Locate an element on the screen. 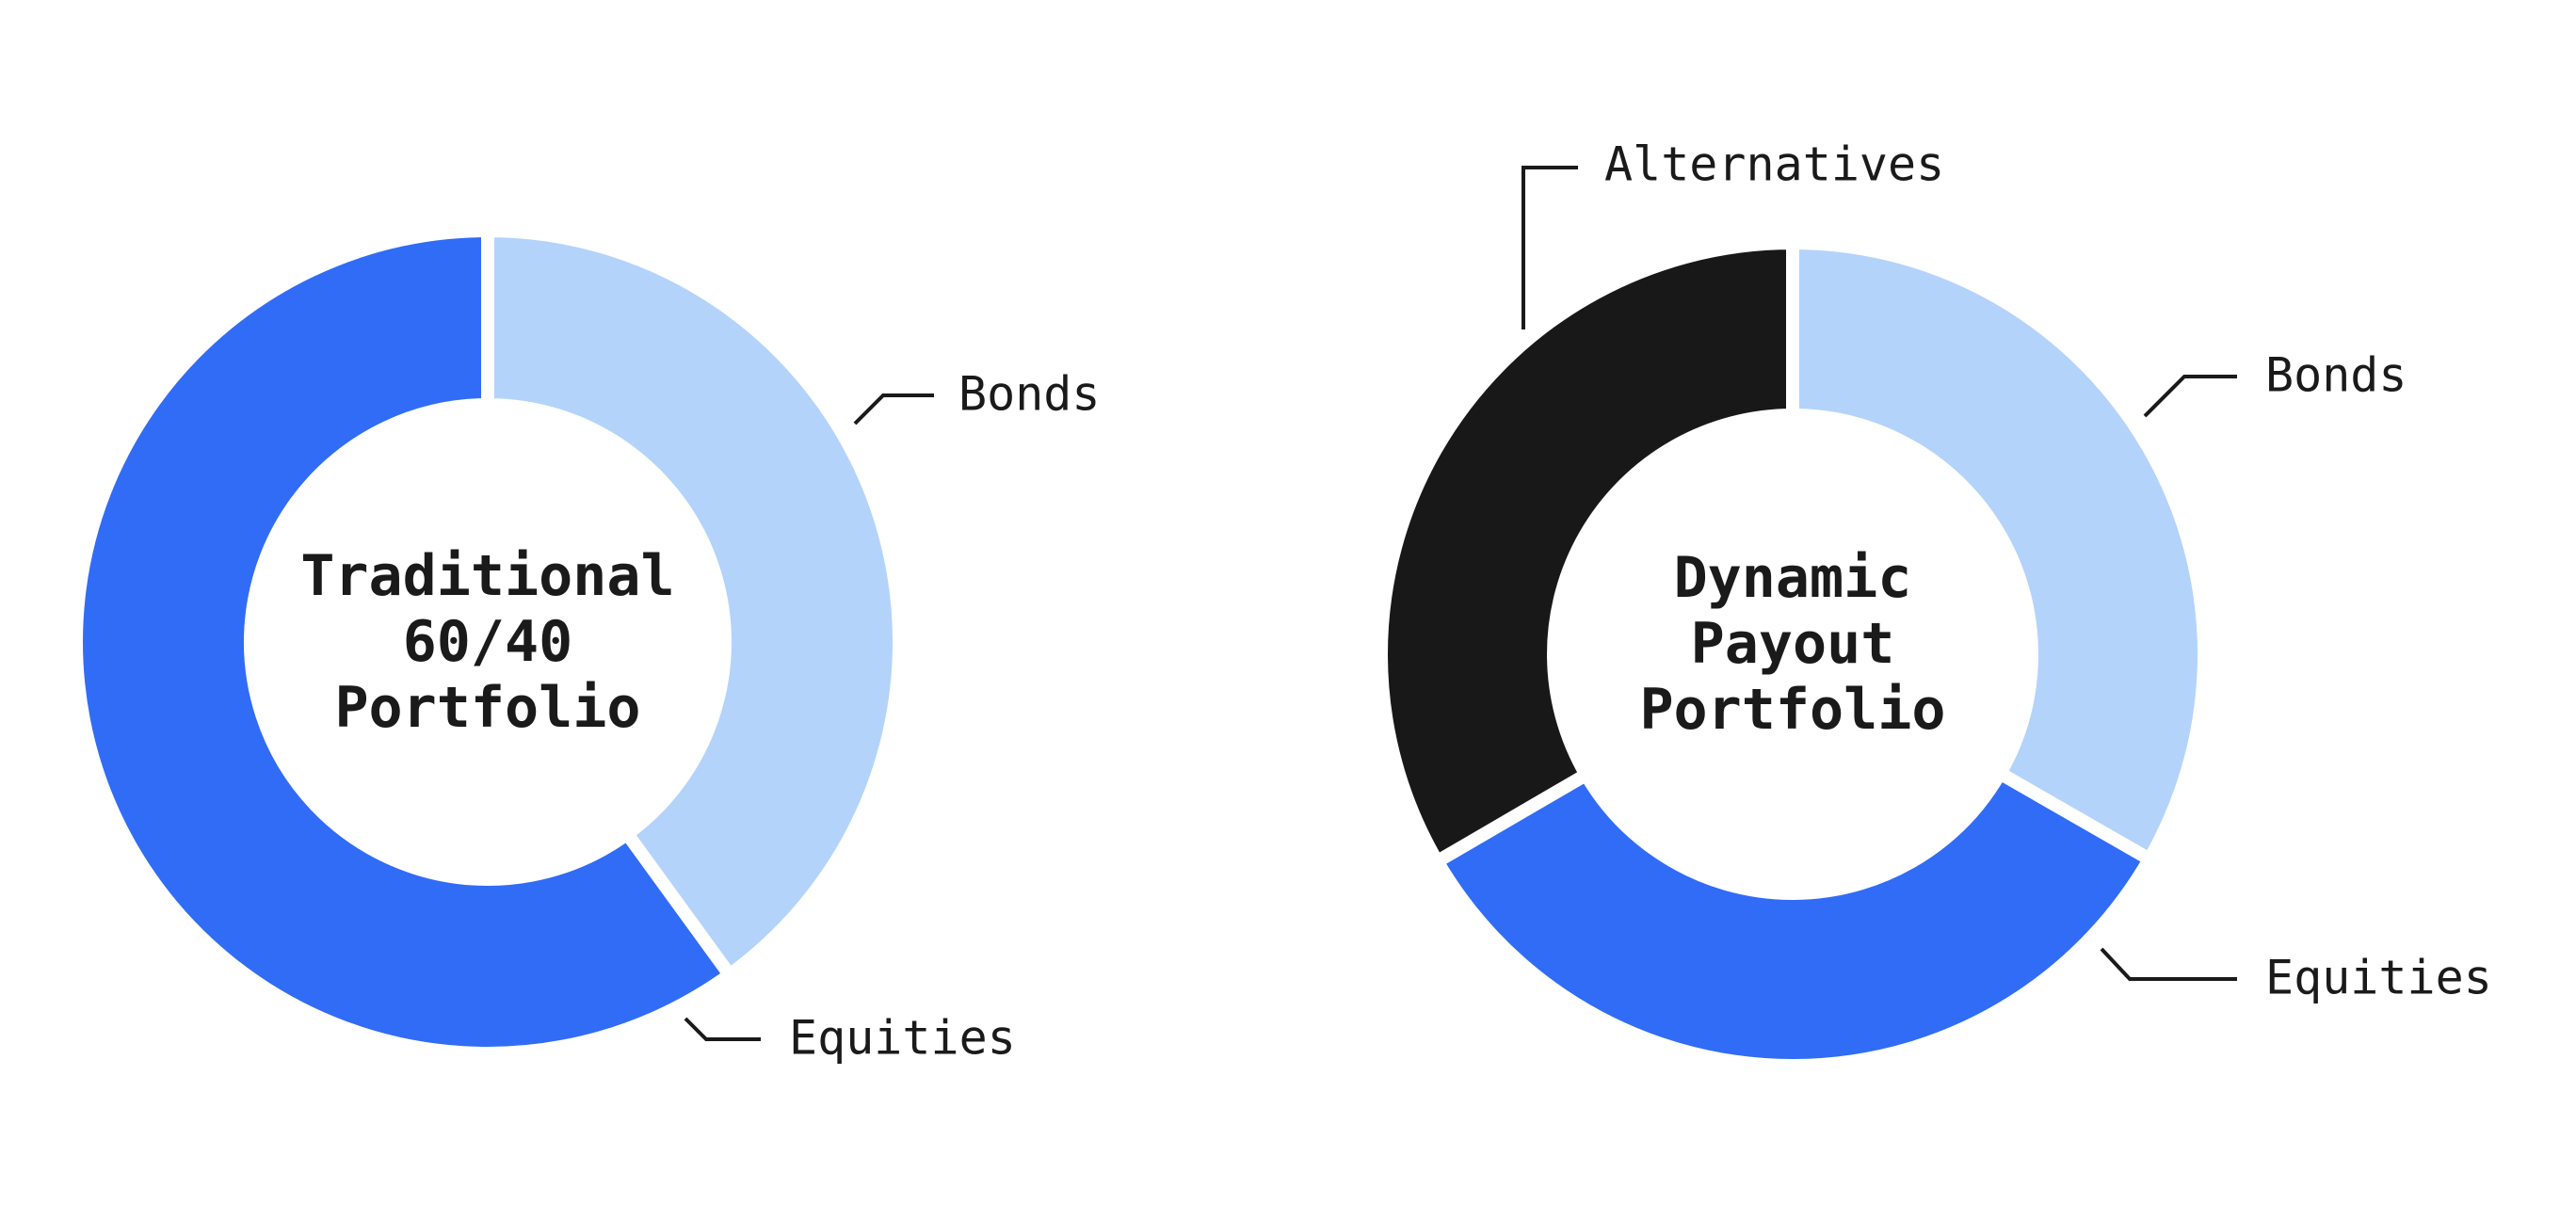 The height and width of the screenshot is (1220, 2576). slice-equities is located at coordinates (1793, 917).